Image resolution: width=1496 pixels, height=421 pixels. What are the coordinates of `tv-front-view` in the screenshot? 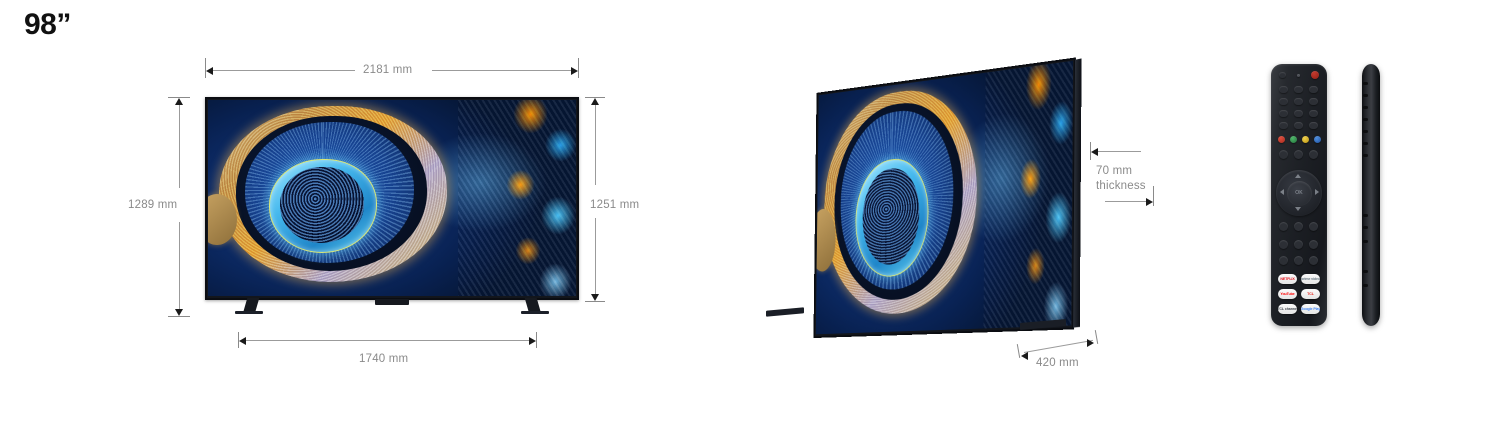 It's located at (392, 205).